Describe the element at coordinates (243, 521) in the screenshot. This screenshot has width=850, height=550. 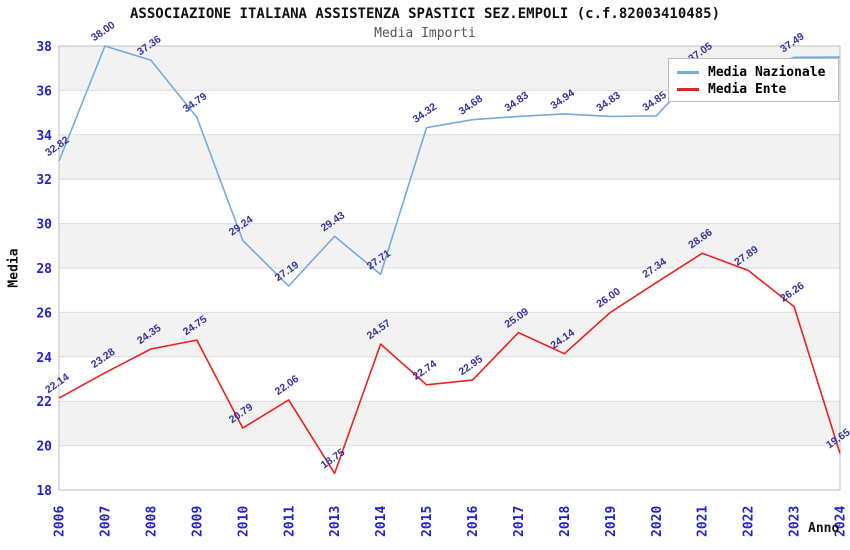
I see `x-tick-label: 2010` at that location.